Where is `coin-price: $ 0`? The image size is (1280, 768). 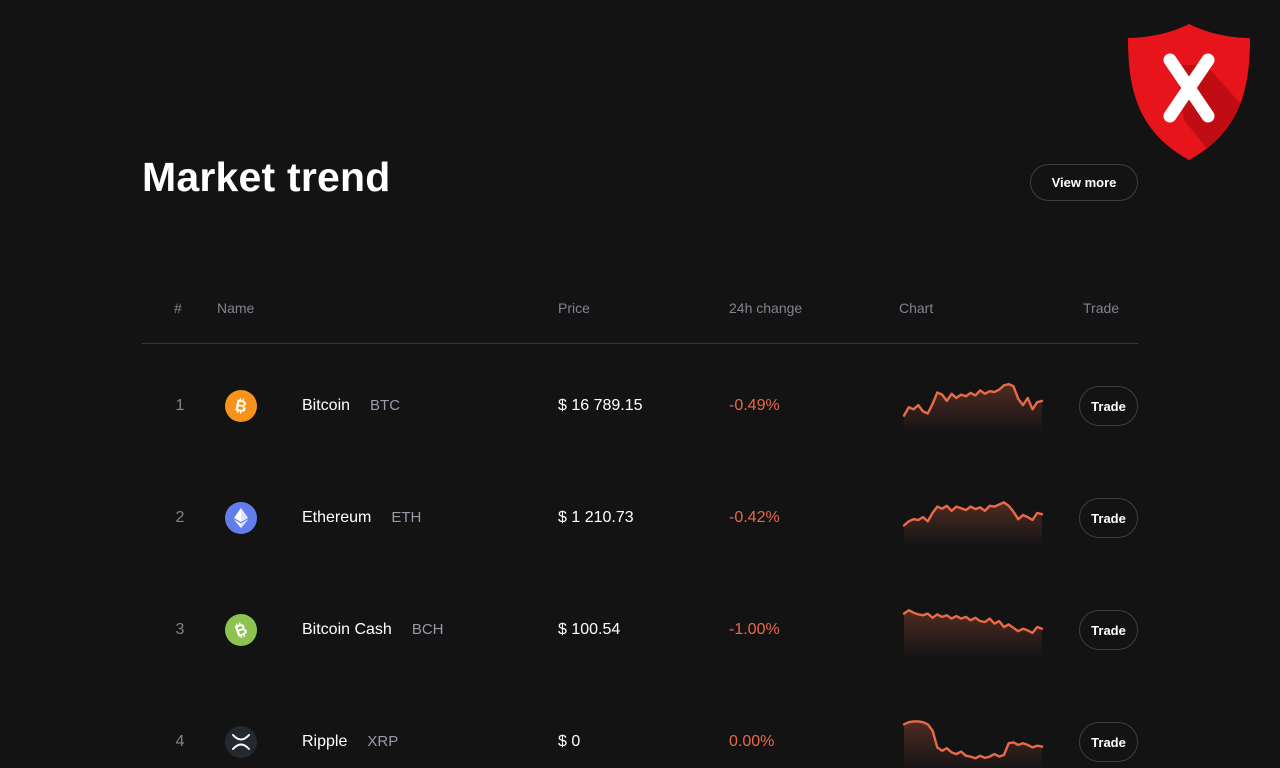 coin-price: $ 0 is located at coordinates (569, 741).